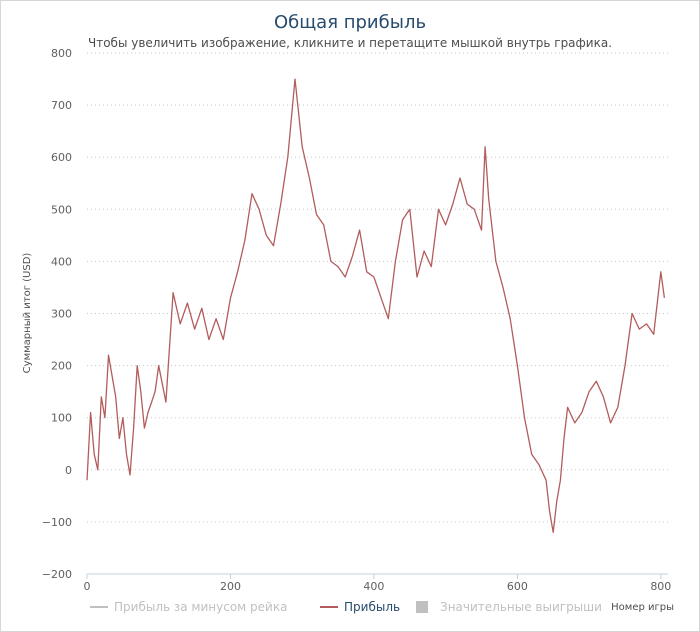  What do you see at coordinates (422, 607) in the screenshot?
I see `legend-square-icon` at bounding box center [422, 607].